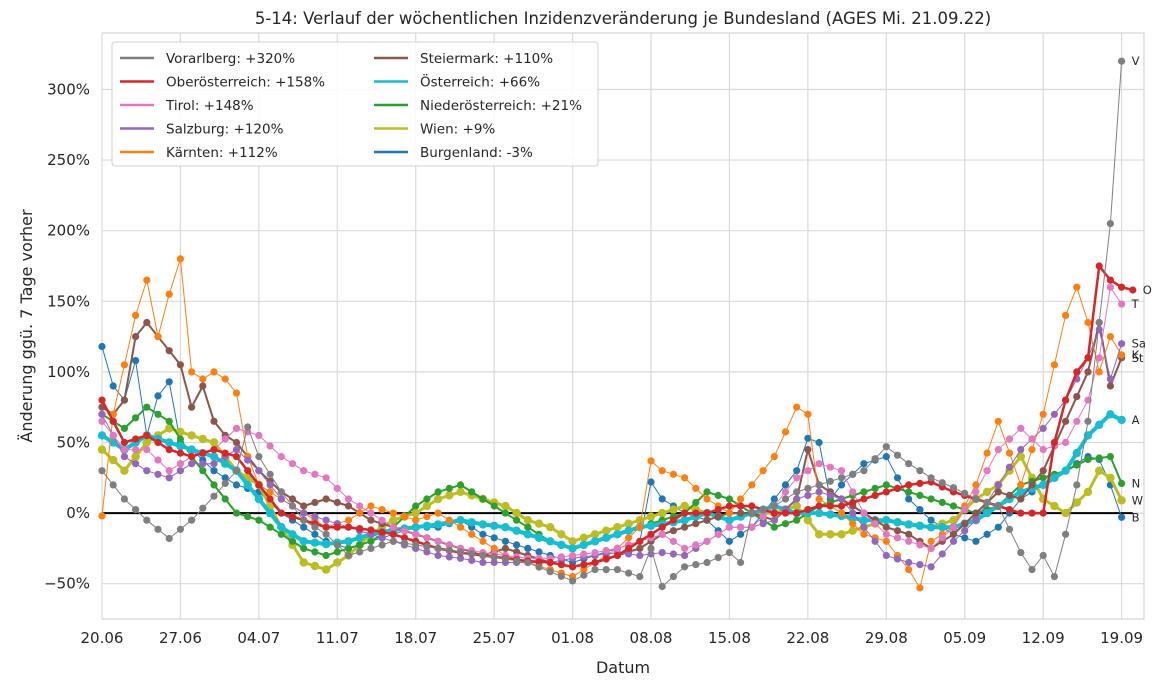 The image size is (1176, 690). I want to click on series-end-label: N, so click(1136, 483).